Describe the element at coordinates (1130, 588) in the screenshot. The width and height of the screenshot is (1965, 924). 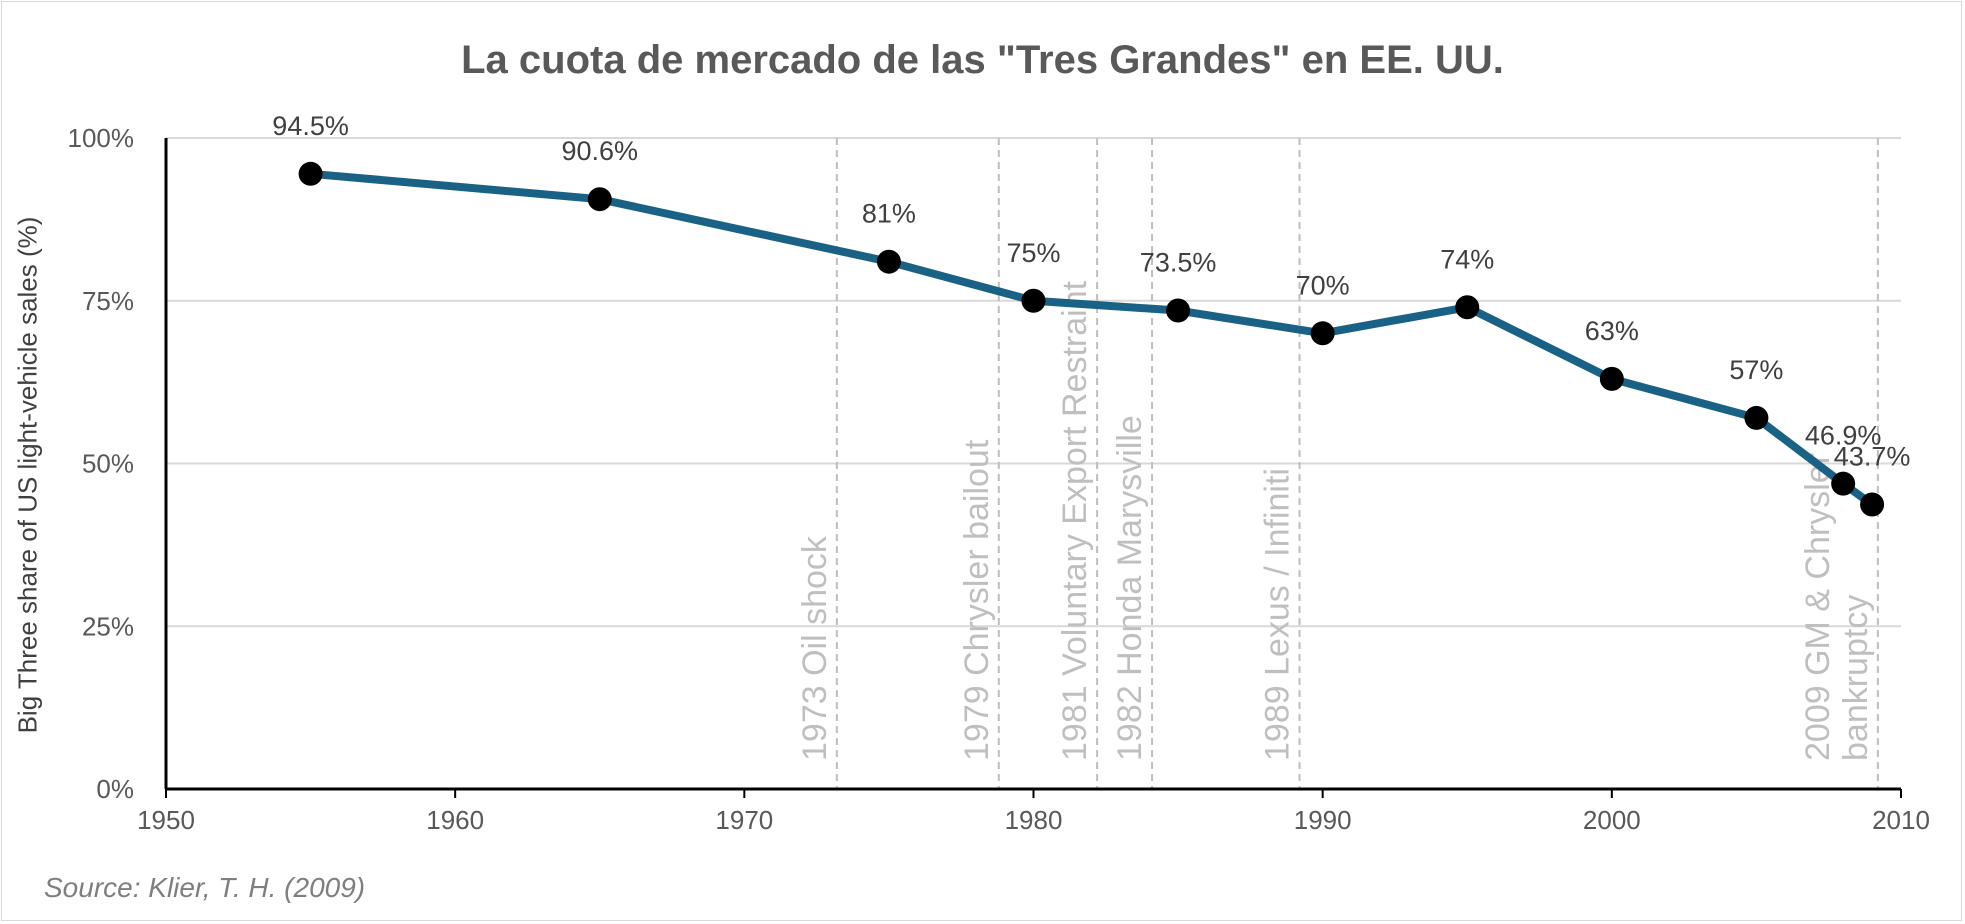
I see `event-label: 1982 Honda Marysville` at that location.